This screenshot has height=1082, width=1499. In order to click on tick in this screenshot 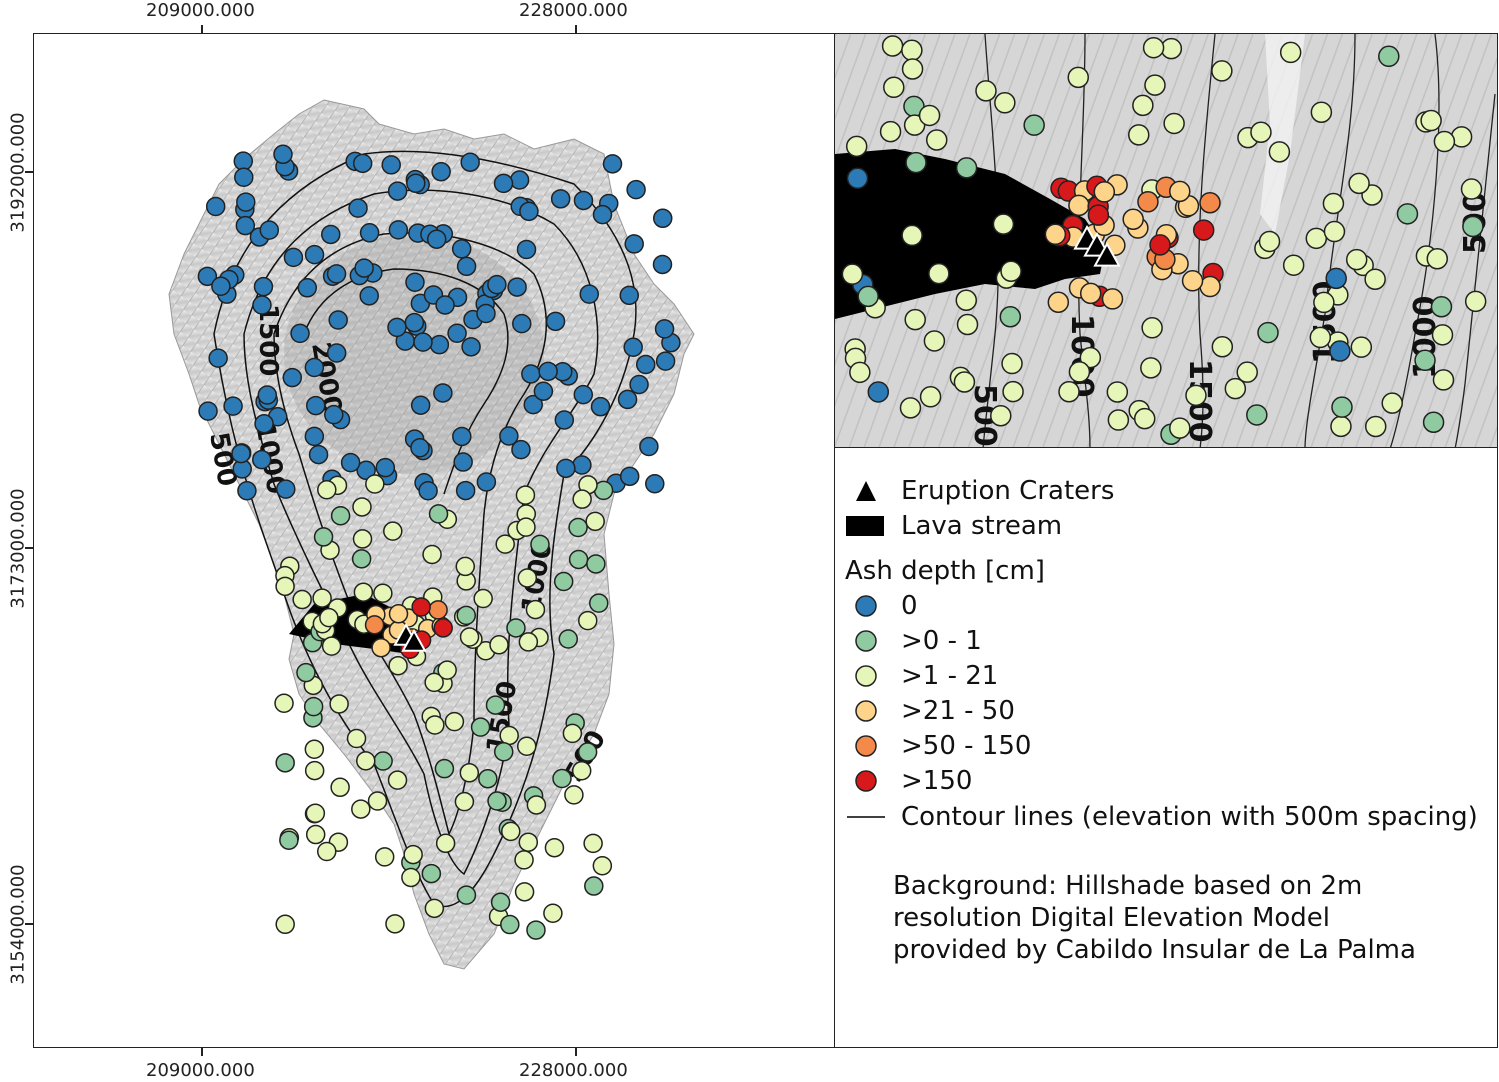, I will do `click(29, 548)`.